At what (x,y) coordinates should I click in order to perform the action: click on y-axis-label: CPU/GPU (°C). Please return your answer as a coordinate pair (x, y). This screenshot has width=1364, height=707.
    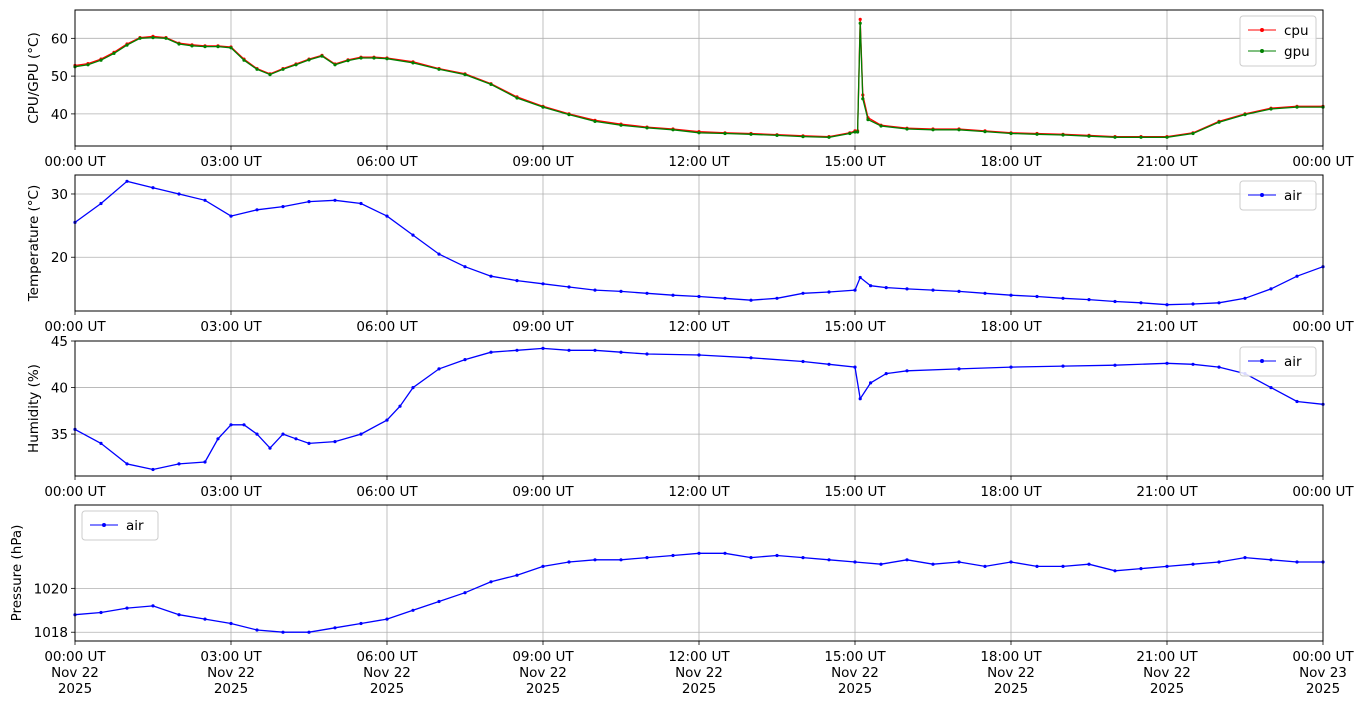
    Looking at the image, I should click on (34, 77).